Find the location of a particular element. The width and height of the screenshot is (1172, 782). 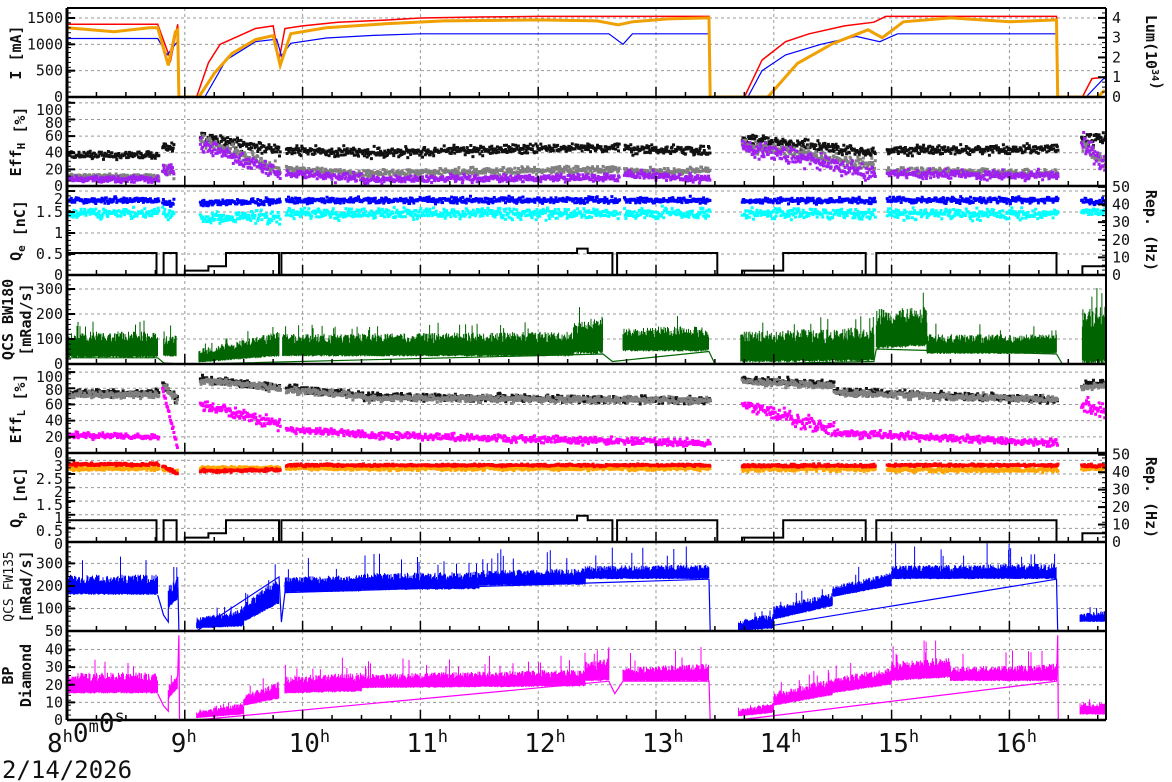

series-line-rep-rate is located at coordinates (586, 261).